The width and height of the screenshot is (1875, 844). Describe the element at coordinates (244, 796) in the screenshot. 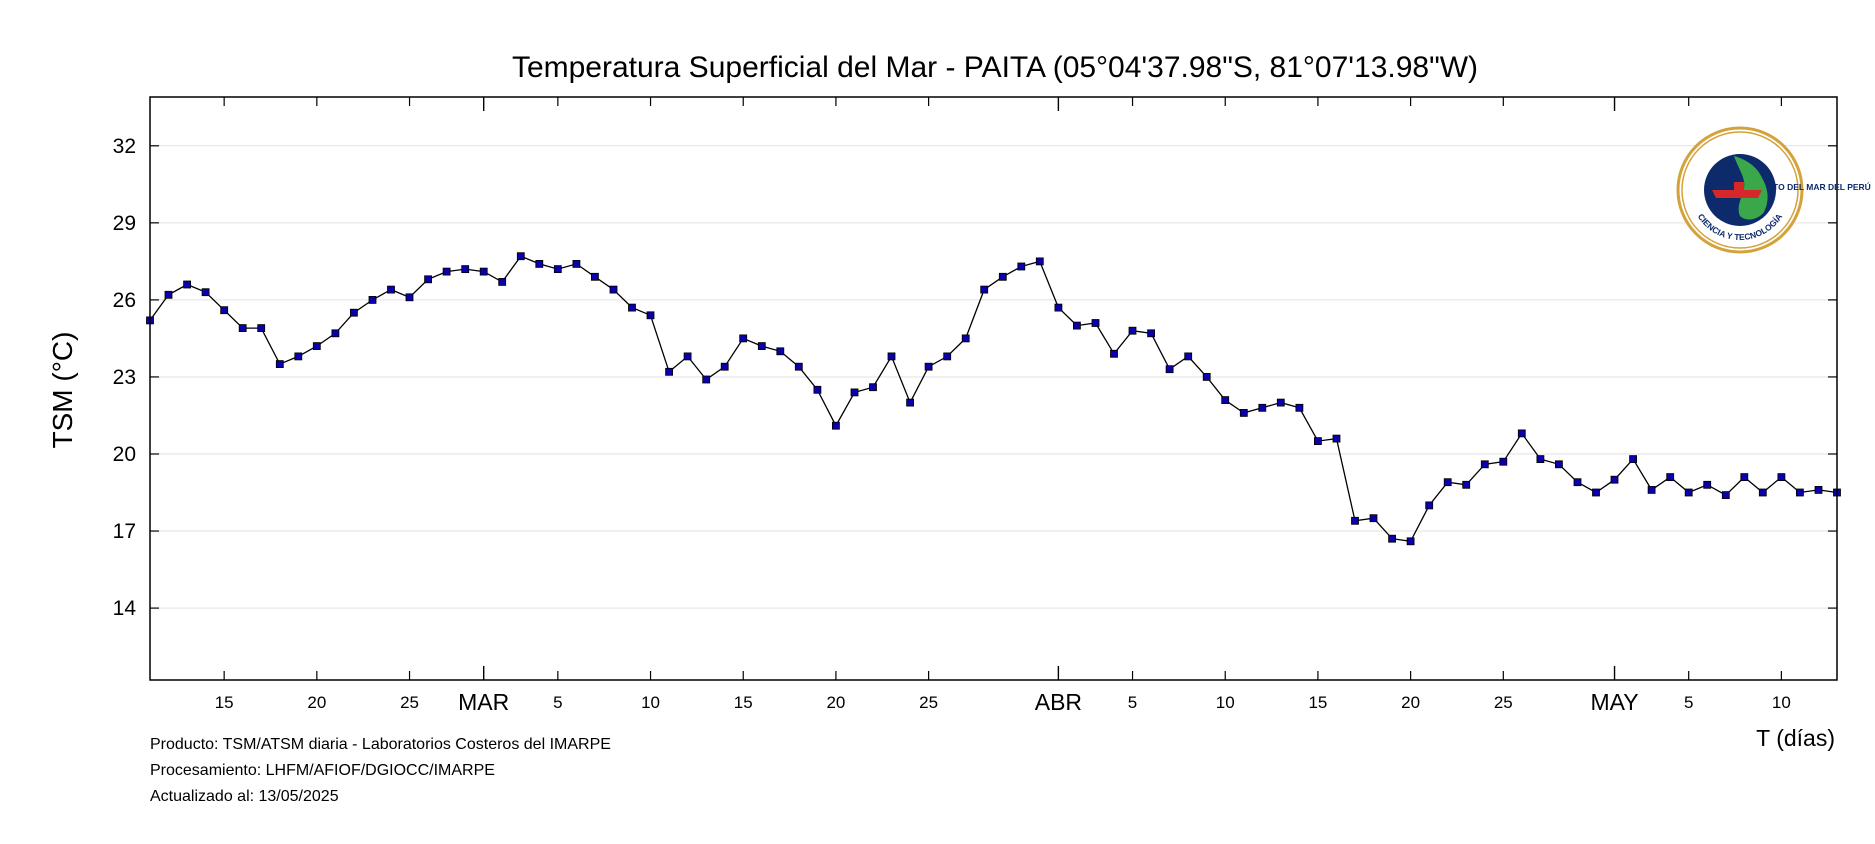

I see `footer-actualizado: Actualizado al: 13/05/2025` at that location.